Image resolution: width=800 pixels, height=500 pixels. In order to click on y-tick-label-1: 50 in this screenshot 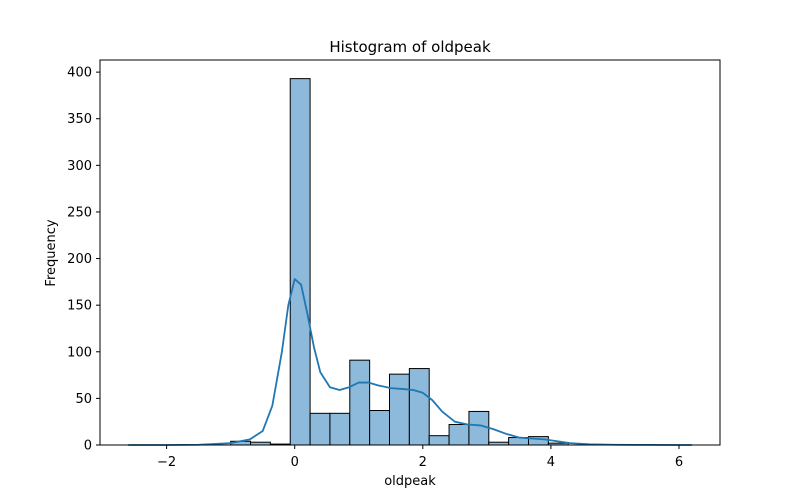, I will do `click(83, 399)`.